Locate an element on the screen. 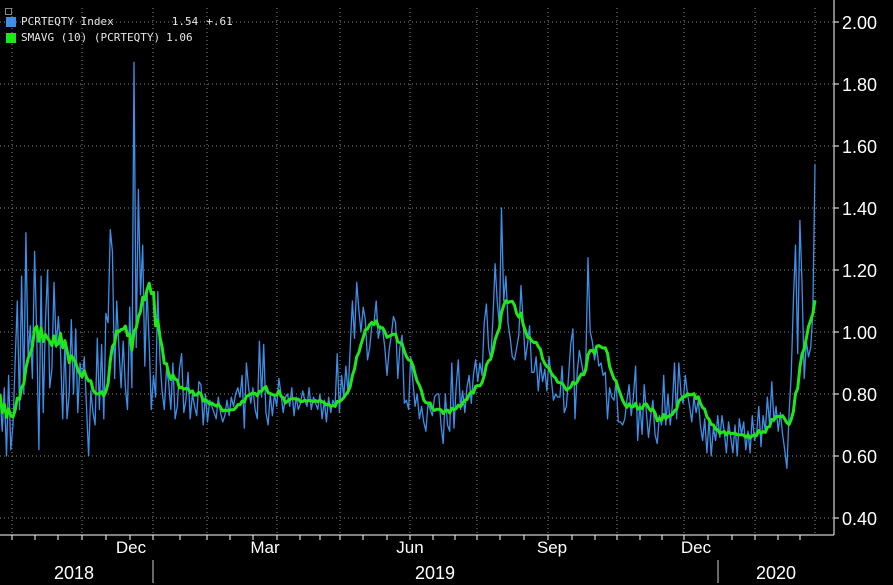  y-tick-label: 0.40 is located at coordinates (859, 519).